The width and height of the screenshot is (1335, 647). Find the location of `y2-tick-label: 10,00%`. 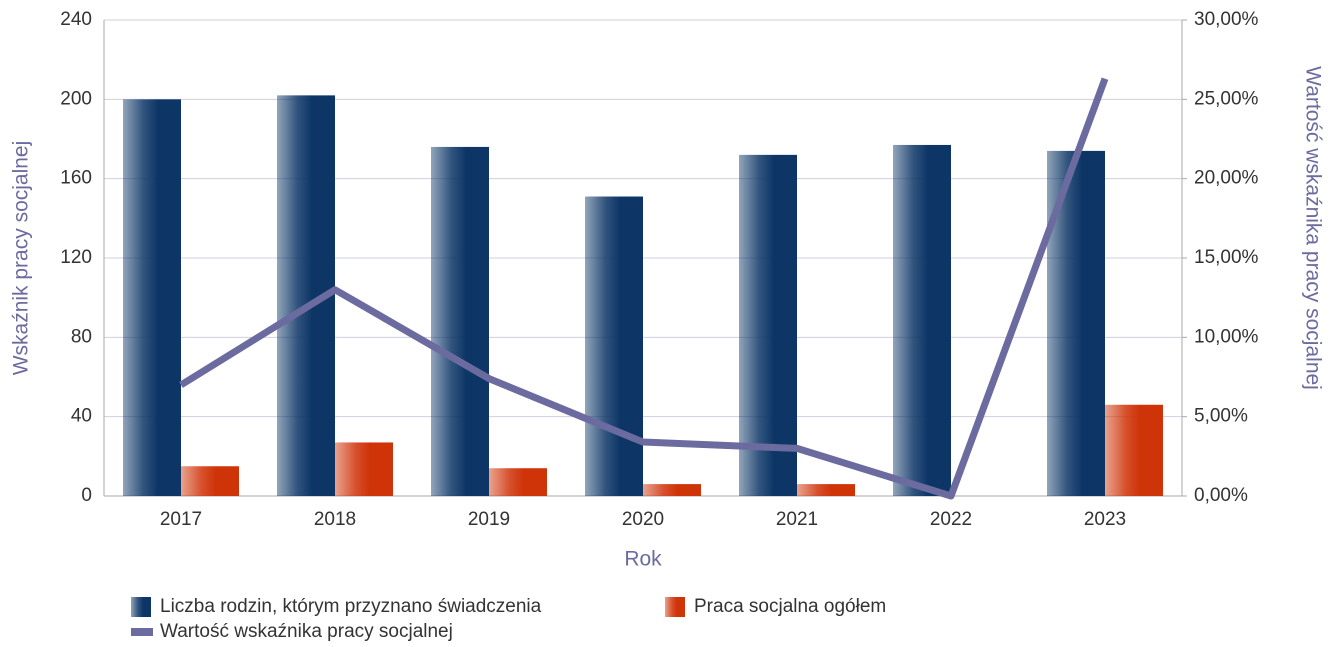

y2-tick-label: 10,00% is located at coordinates (1226, 336).